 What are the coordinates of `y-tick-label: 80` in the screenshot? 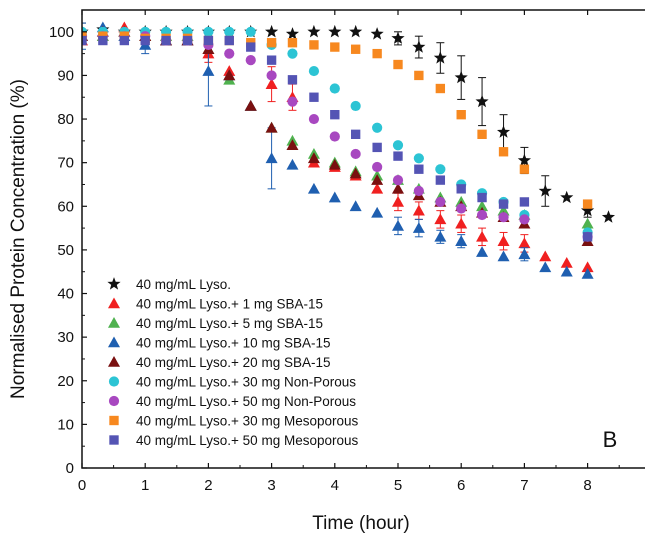 It's located at (65, 119).